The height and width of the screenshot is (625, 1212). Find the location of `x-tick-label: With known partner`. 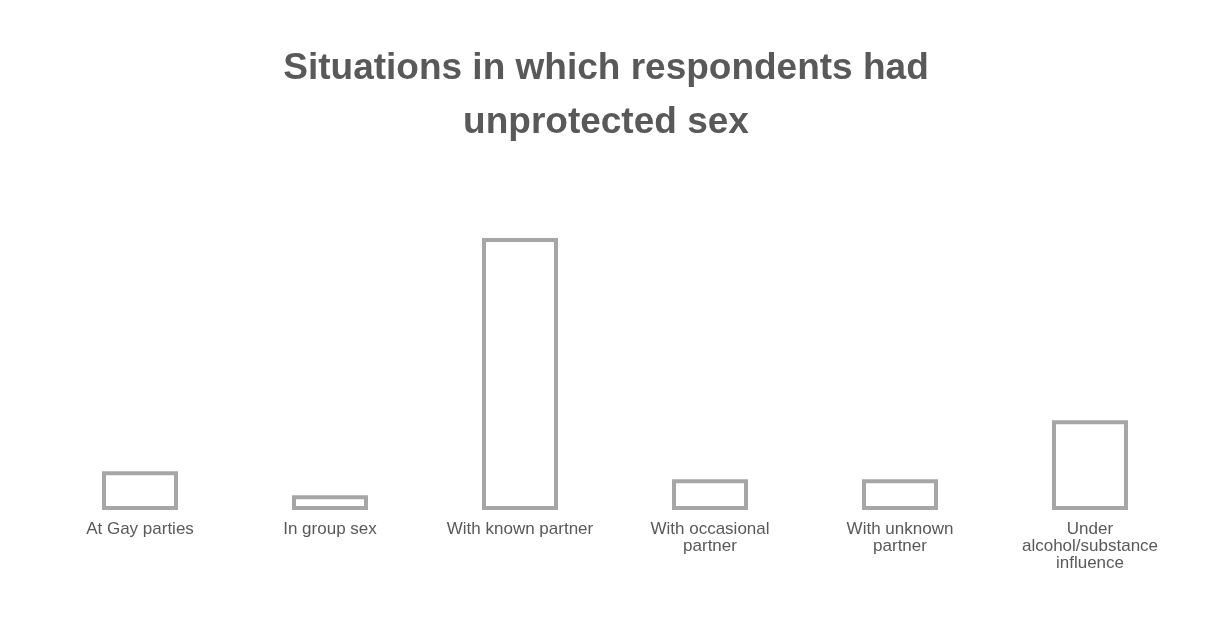

x-tick-label: With known partner is located at coordinates (520, 529).